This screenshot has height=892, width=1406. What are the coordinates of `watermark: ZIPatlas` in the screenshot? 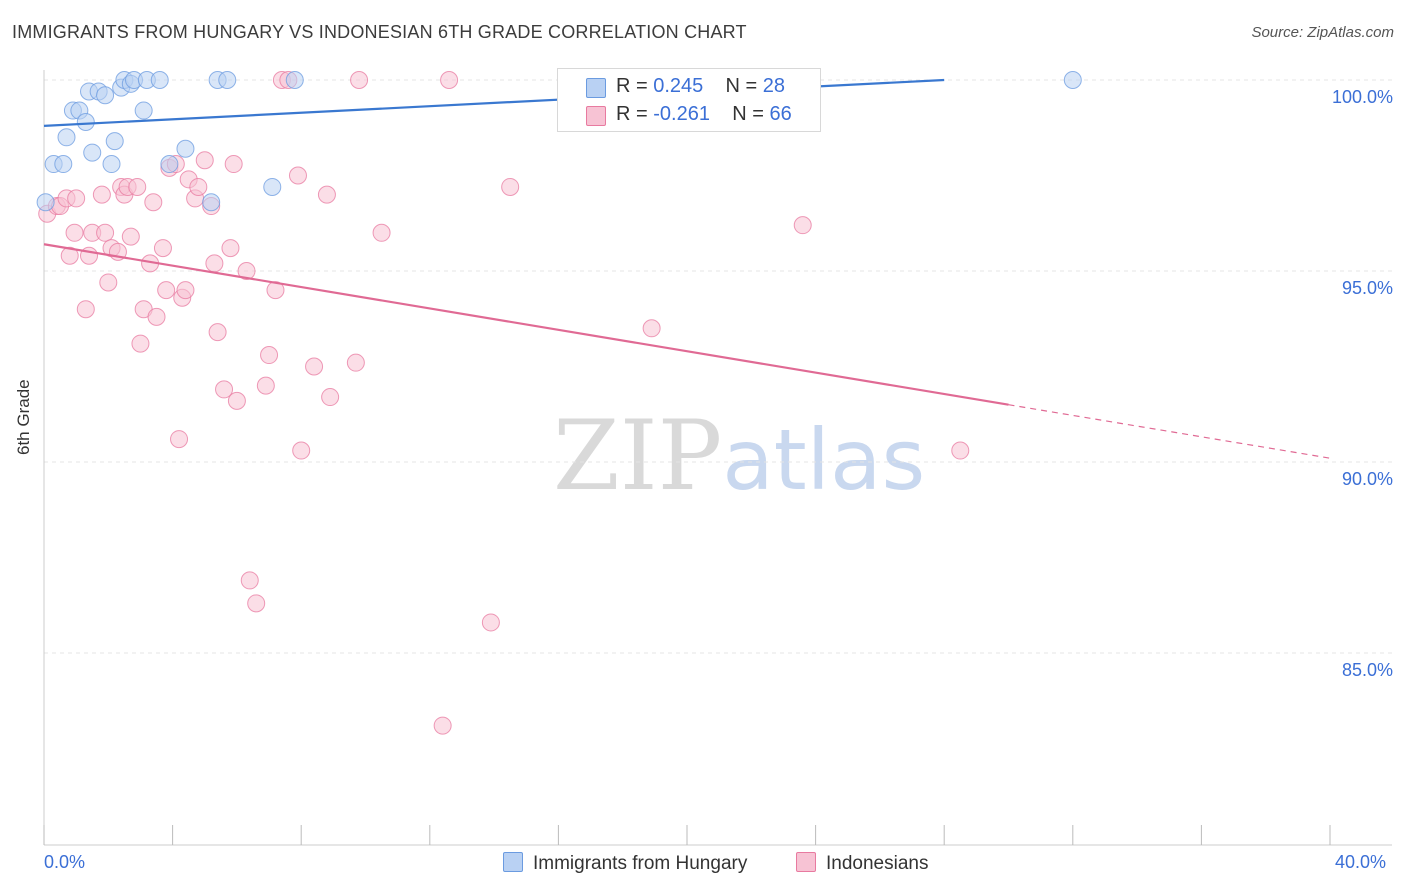 It's located at (739, 456).